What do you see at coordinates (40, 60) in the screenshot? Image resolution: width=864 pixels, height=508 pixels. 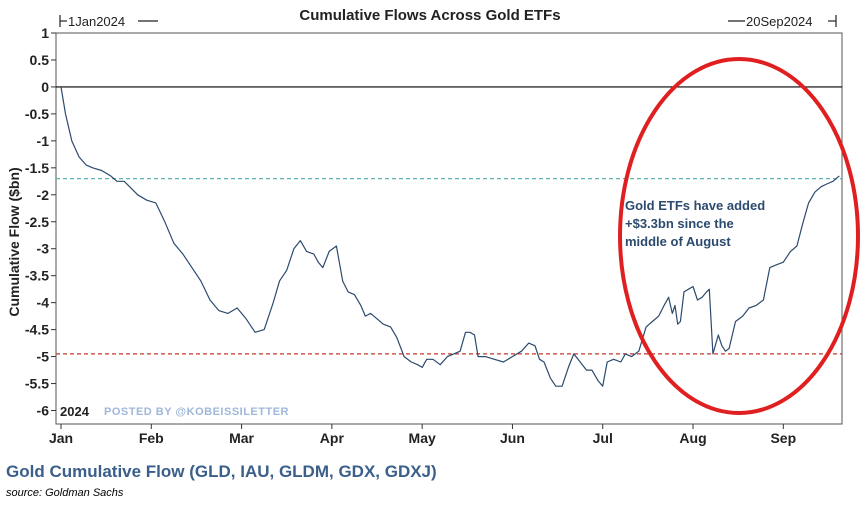 I see `y-tick-label: 0.5` at bounding box center [40, 60].